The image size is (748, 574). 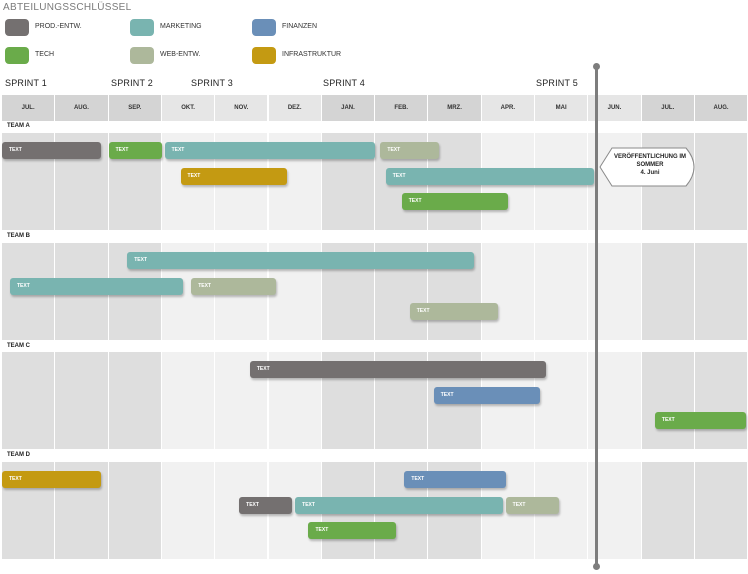 What do you see at coordinates (45, 54) in the screenshot?
I see `legend-label: TECH` at bounding box center [45, 54].